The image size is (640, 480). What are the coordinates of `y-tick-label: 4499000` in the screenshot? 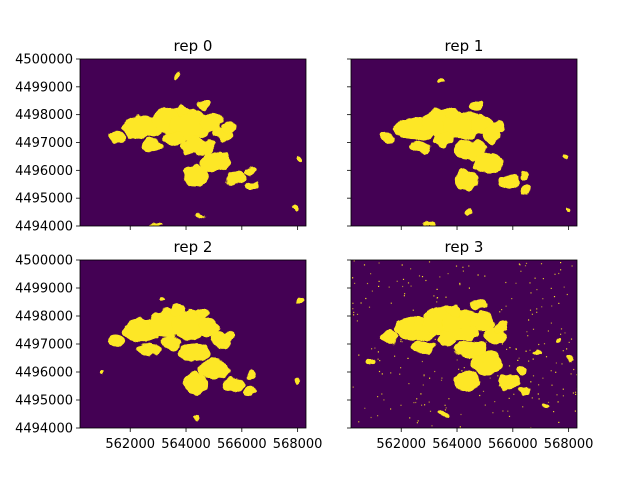 It's located at (44, 289).